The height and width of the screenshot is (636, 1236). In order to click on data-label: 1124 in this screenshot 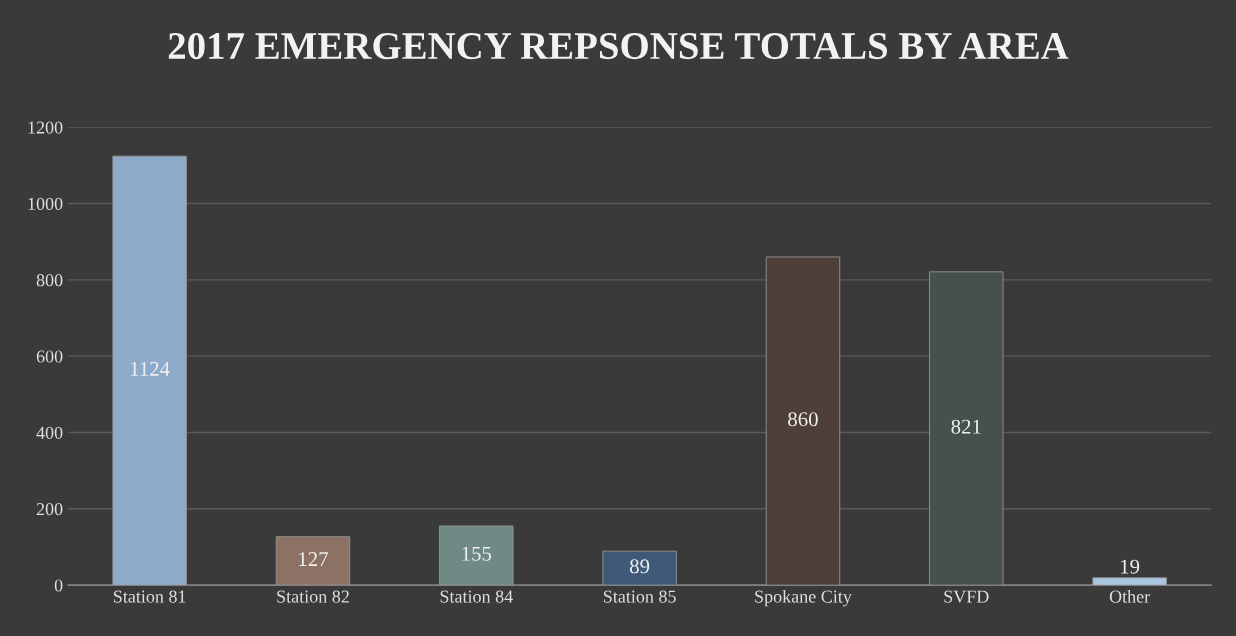, I will do `click(150, 368)`.